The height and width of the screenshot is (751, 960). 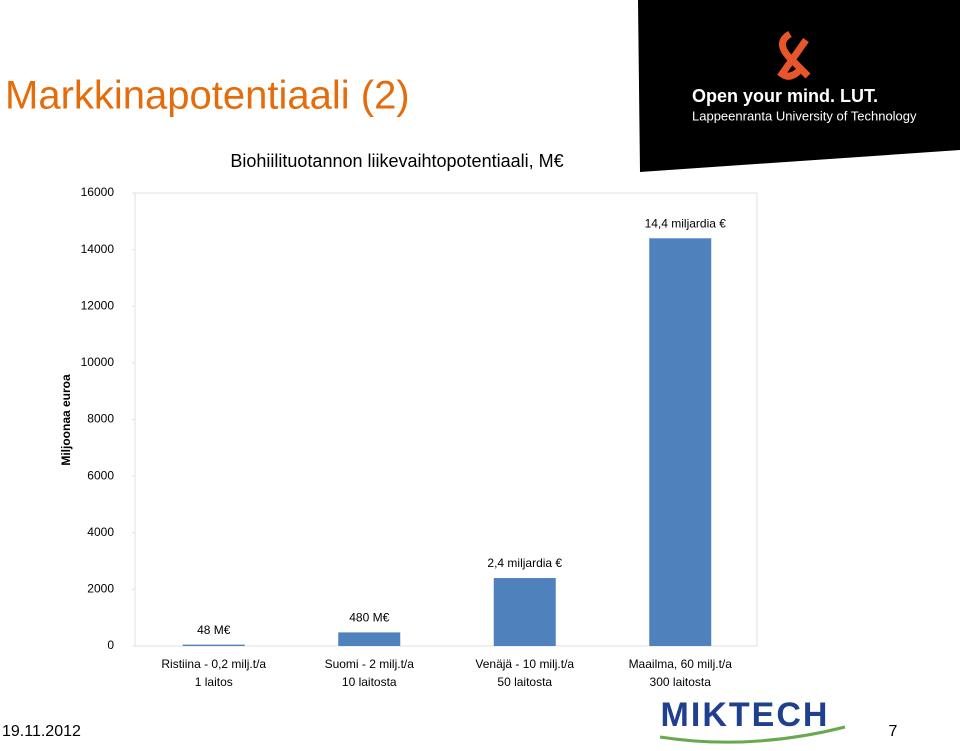 I want to click on y-tick-label: 0, so click(x=110, y=645).